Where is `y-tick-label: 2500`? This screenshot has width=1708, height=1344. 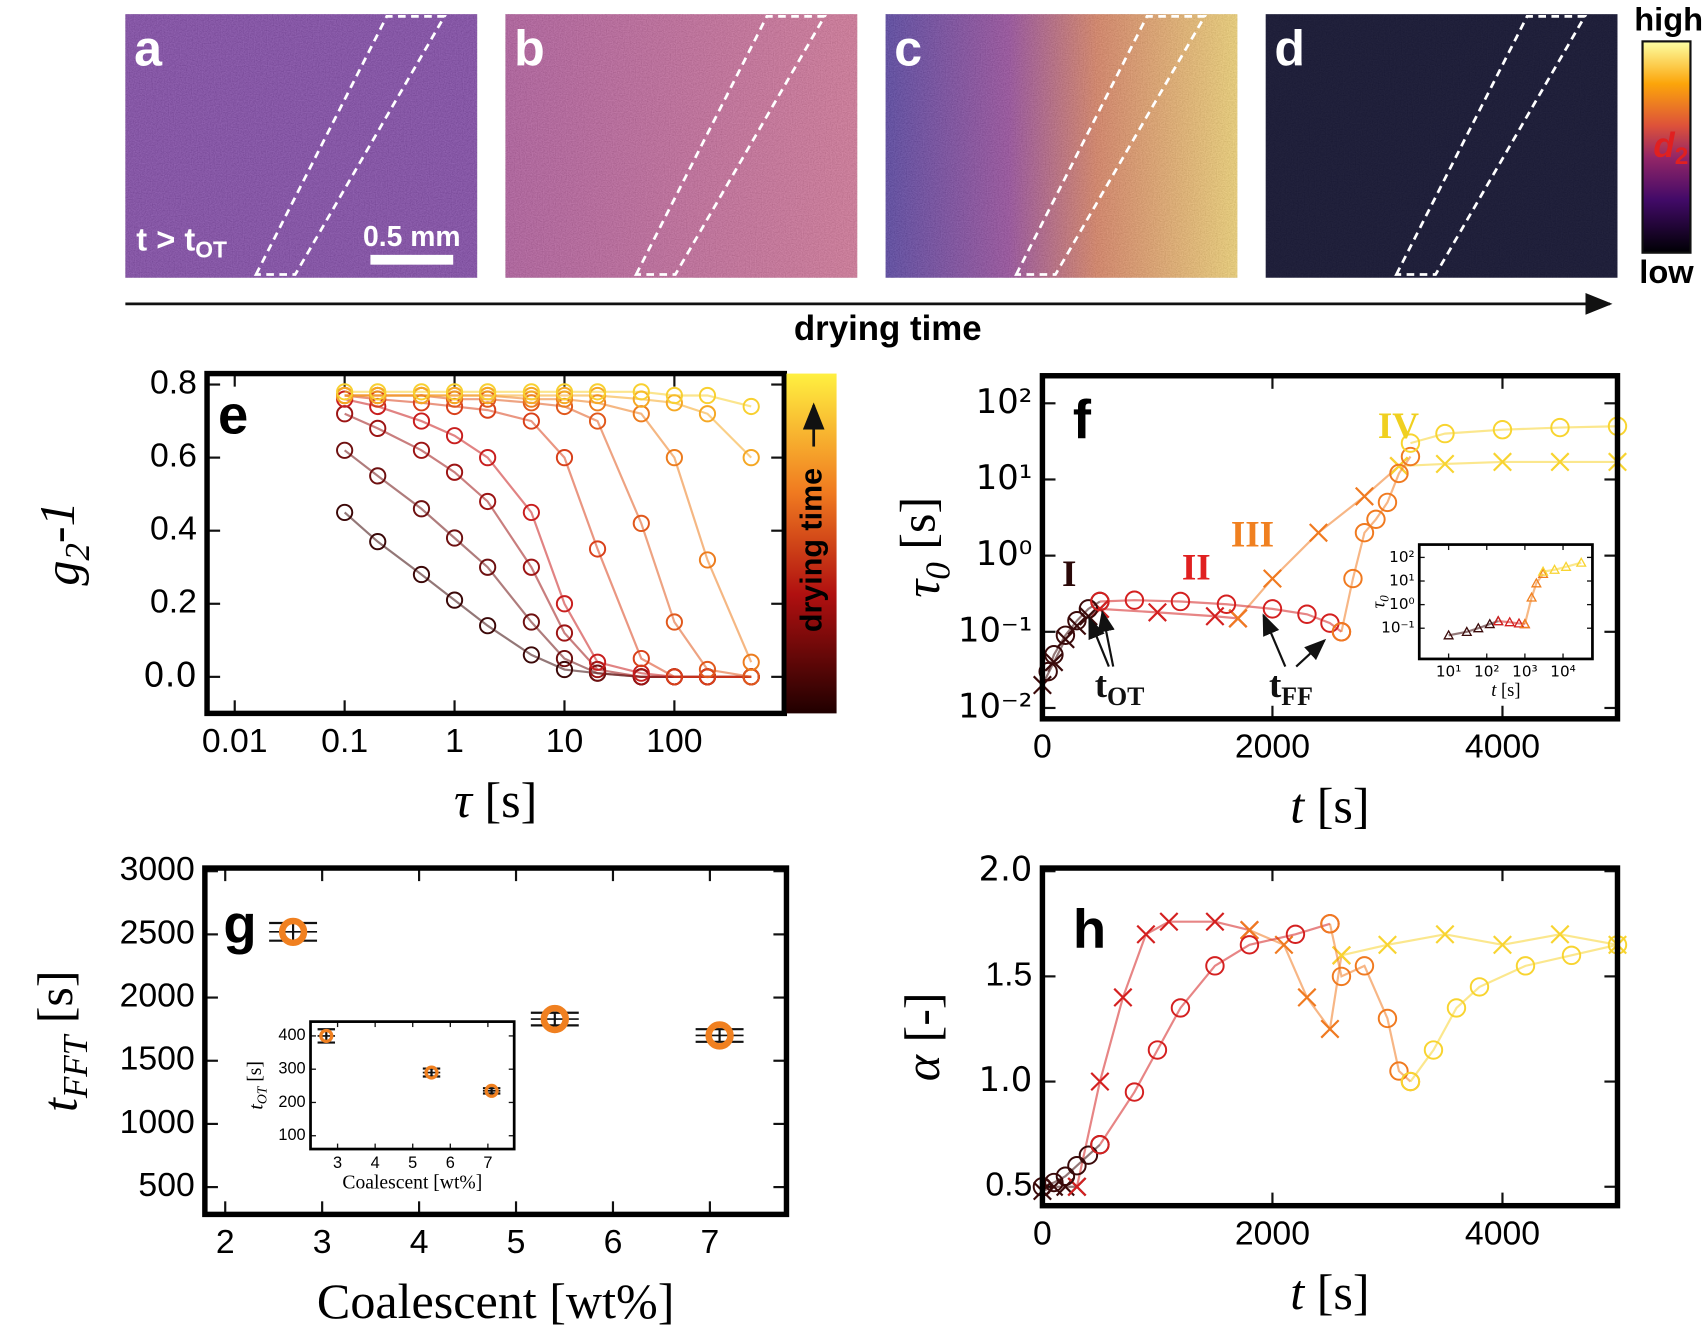 y-tick-label: 2500 is located at coordinates (157, 932).